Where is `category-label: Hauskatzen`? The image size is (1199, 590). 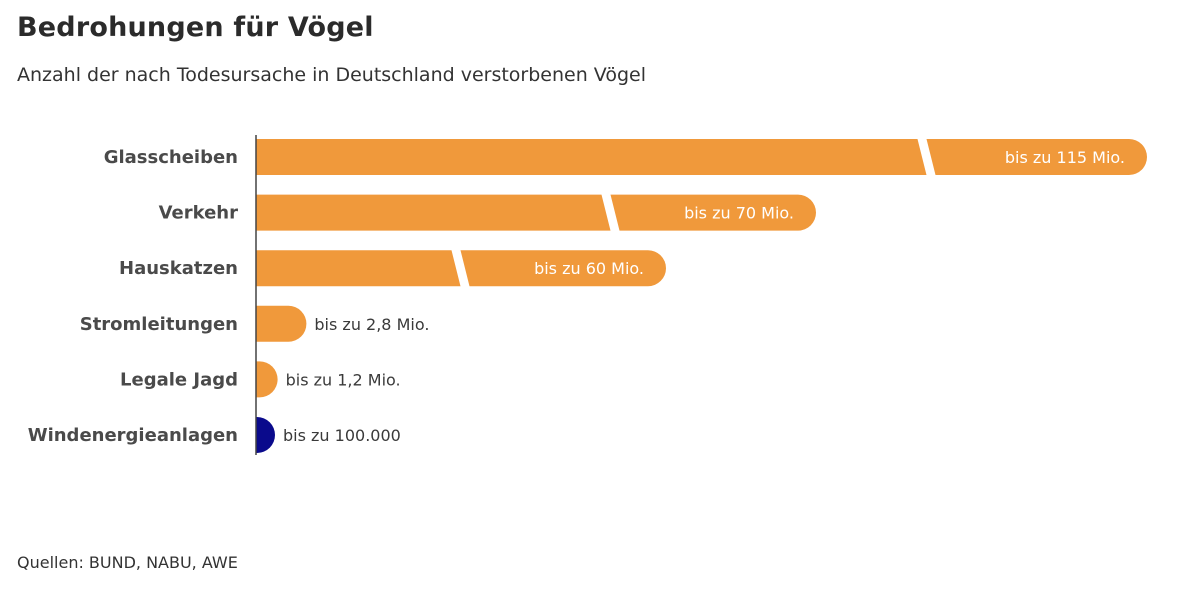
category-label: Hauskatzen is located at coordinates (178, 268).